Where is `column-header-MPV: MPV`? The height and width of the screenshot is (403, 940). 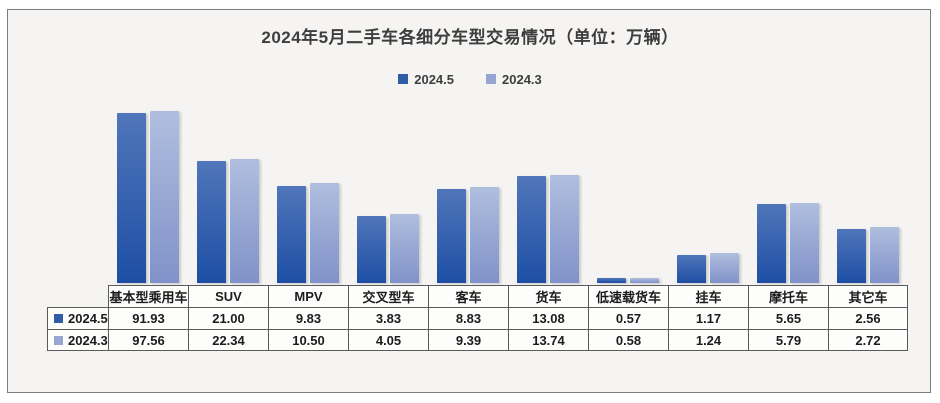 column-header-MPV: MPV is located at coordinates (308, 296).